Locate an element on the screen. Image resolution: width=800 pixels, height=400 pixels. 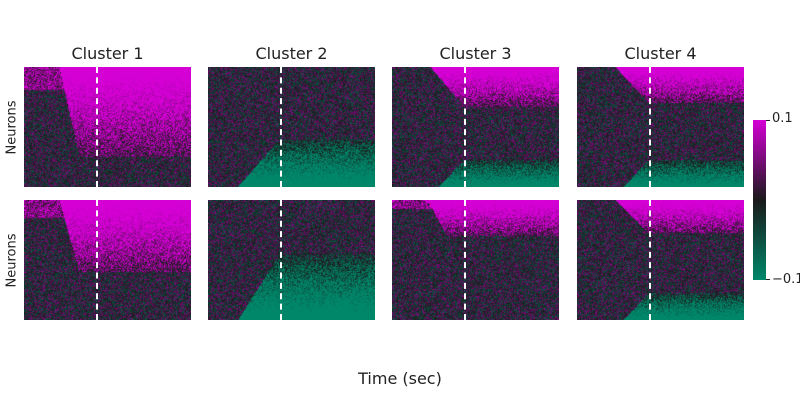
heatmap-panel-r2-c1 is located at coordinates (107, 260).